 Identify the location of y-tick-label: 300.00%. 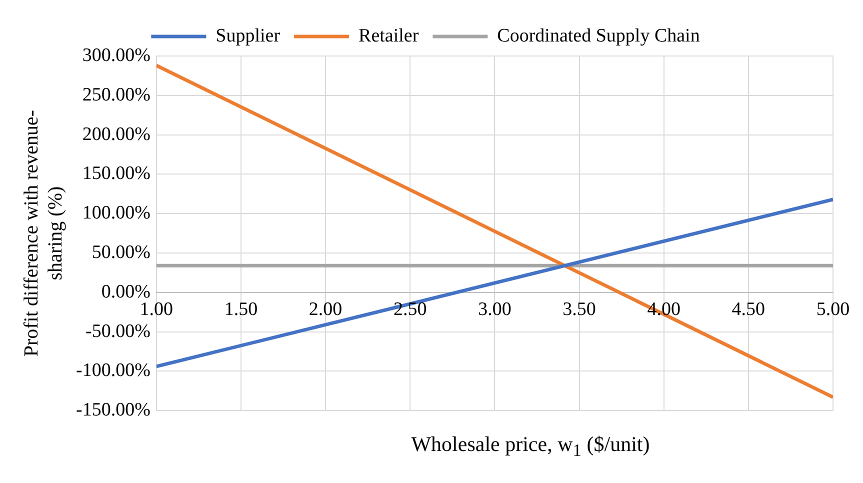
(116, 55).